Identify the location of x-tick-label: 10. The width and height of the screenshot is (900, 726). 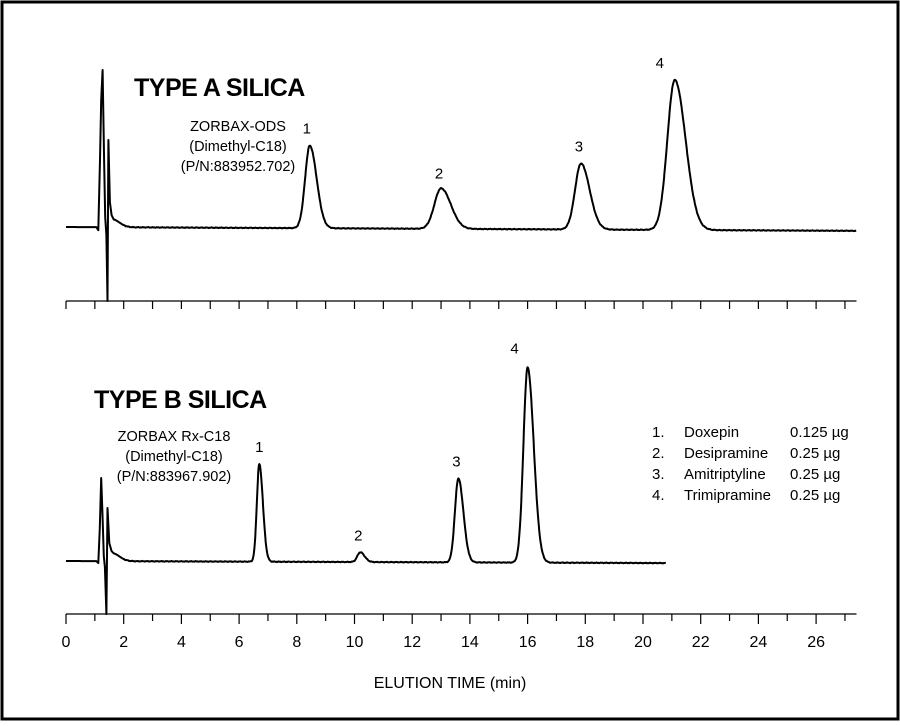
(355, 642).